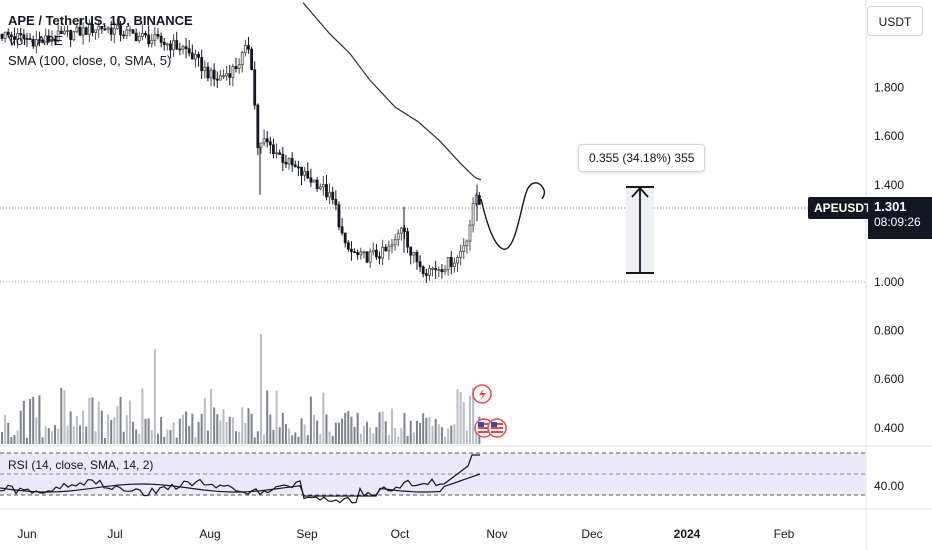 The image size is (932, 550). What do you see at coordinates (489, 411) in the screenshot?
I see `event-markers` at bounding box center [489, 411].